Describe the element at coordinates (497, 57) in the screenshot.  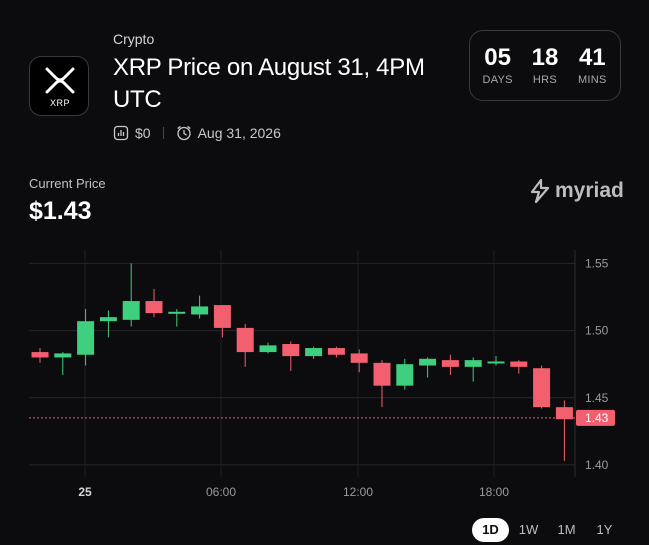
I see `countdown-days-value: 05` at that location.